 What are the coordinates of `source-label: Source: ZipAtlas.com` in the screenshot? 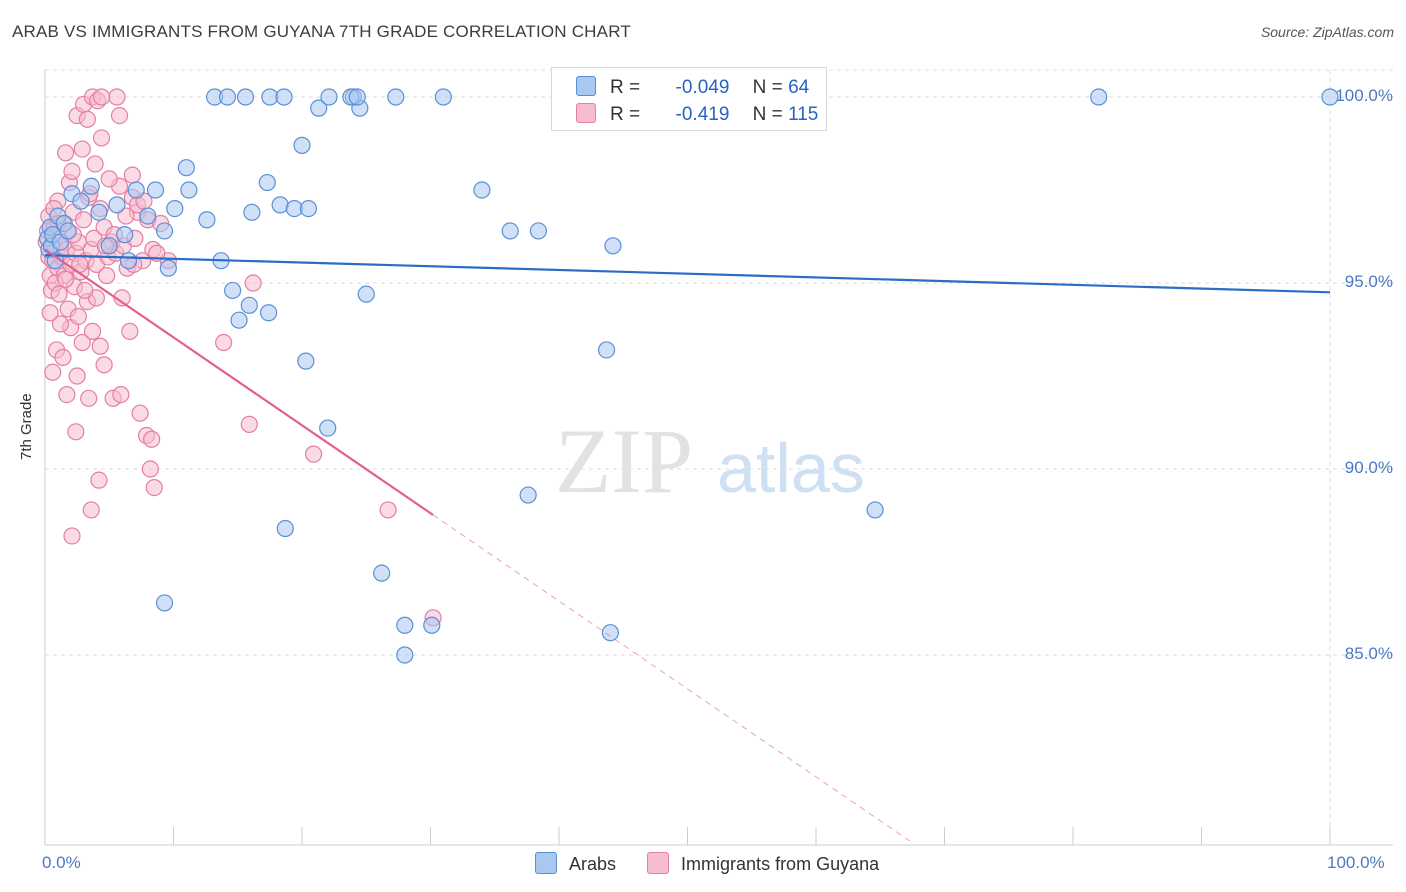 It's located at (1327, 32).